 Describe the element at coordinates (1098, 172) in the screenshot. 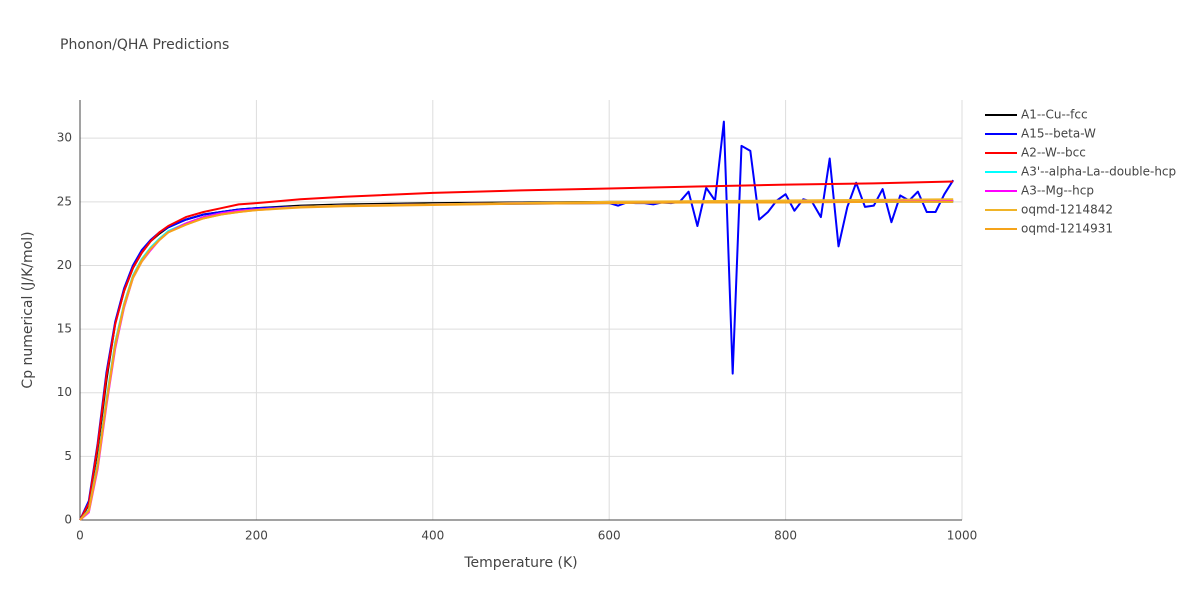

I see `legend-label: A3'--alpha-La--double-hcp` at that location.